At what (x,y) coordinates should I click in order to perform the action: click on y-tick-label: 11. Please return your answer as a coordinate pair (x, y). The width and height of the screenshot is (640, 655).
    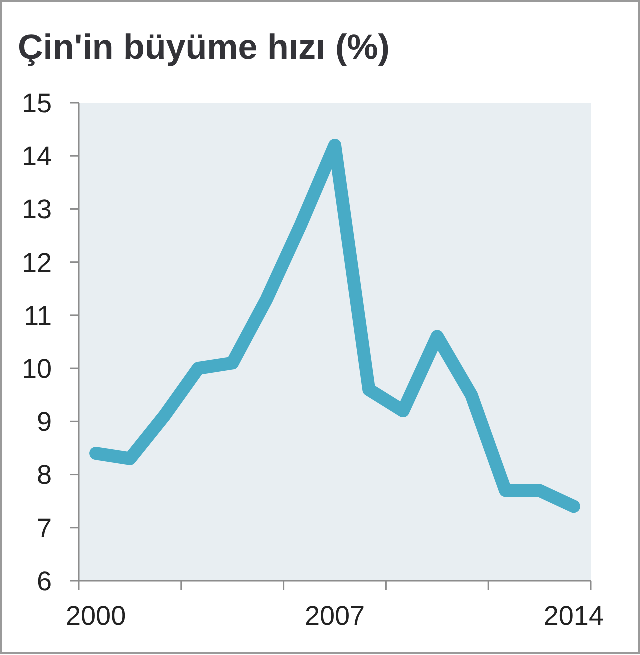
    Looking at the image, I should click on (38, 315).